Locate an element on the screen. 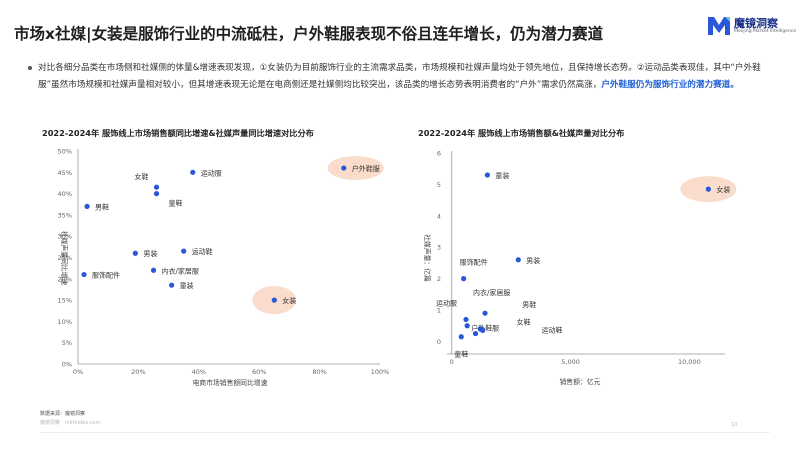  chart1-y-tick-label: 15% is located at coordinates (65, 301).